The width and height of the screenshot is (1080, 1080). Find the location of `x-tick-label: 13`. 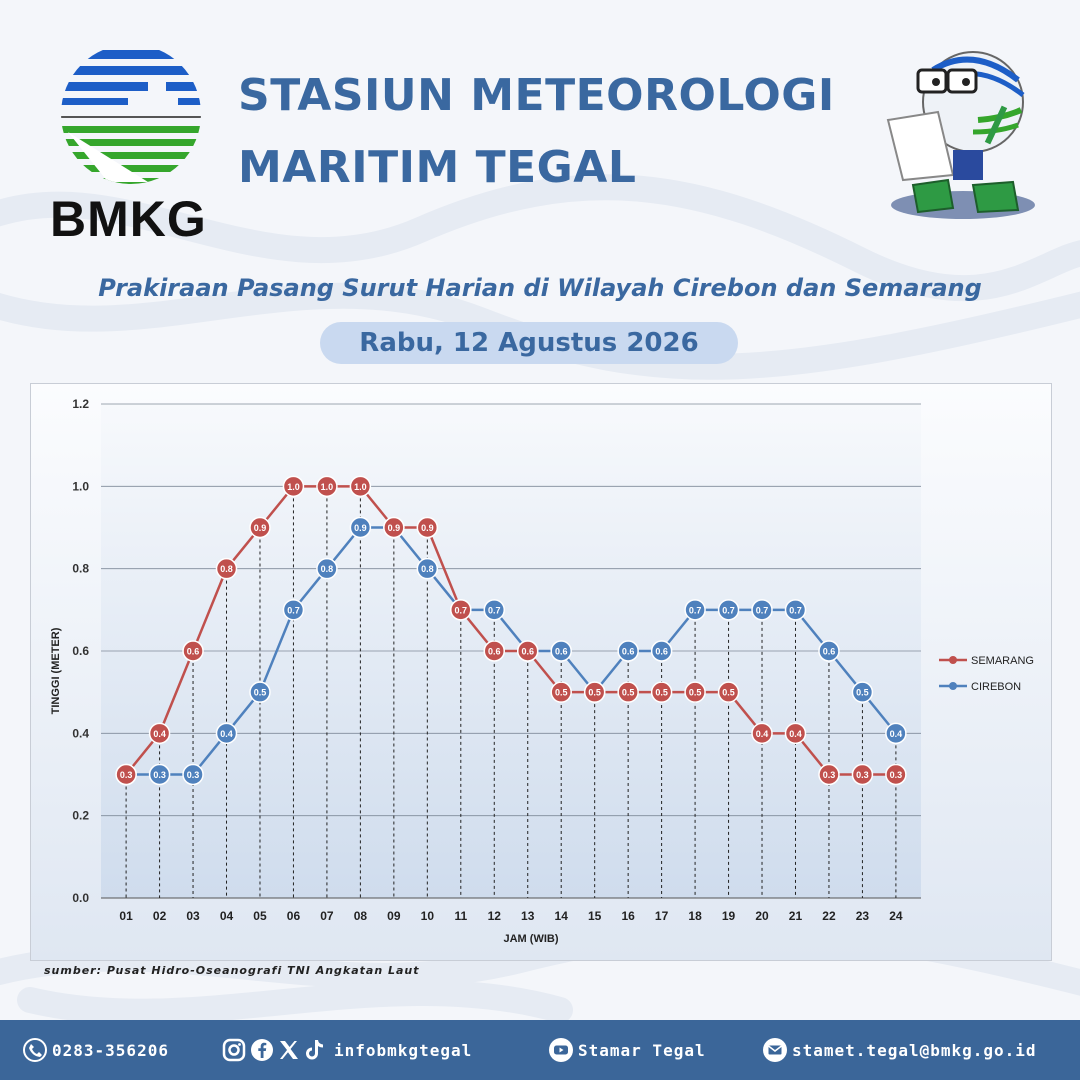

x-tick-label: 13 is located at coordinates (528, 916).